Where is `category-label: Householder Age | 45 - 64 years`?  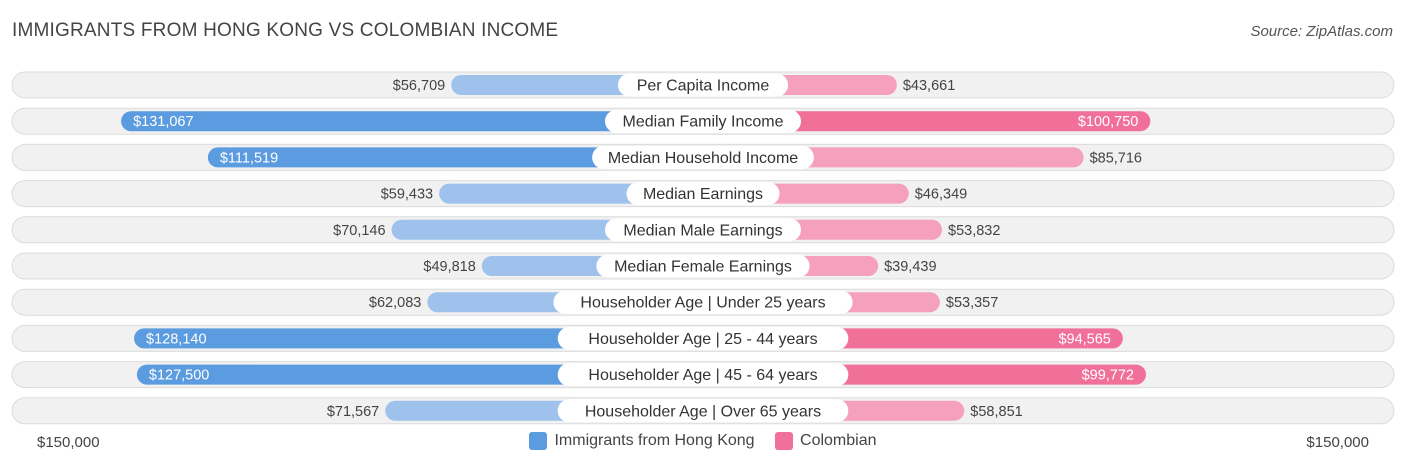
category-label: Householder Age | 45 - 64 years is located at coordinates (702, 375).